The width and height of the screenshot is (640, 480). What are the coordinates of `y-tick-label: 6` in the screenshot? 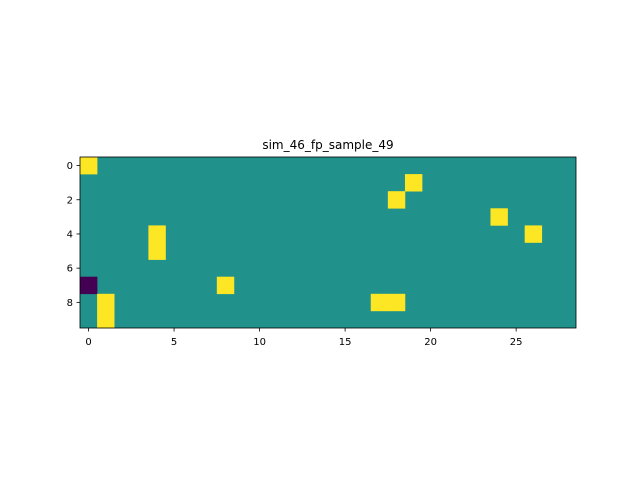 It's located at (70, 269).